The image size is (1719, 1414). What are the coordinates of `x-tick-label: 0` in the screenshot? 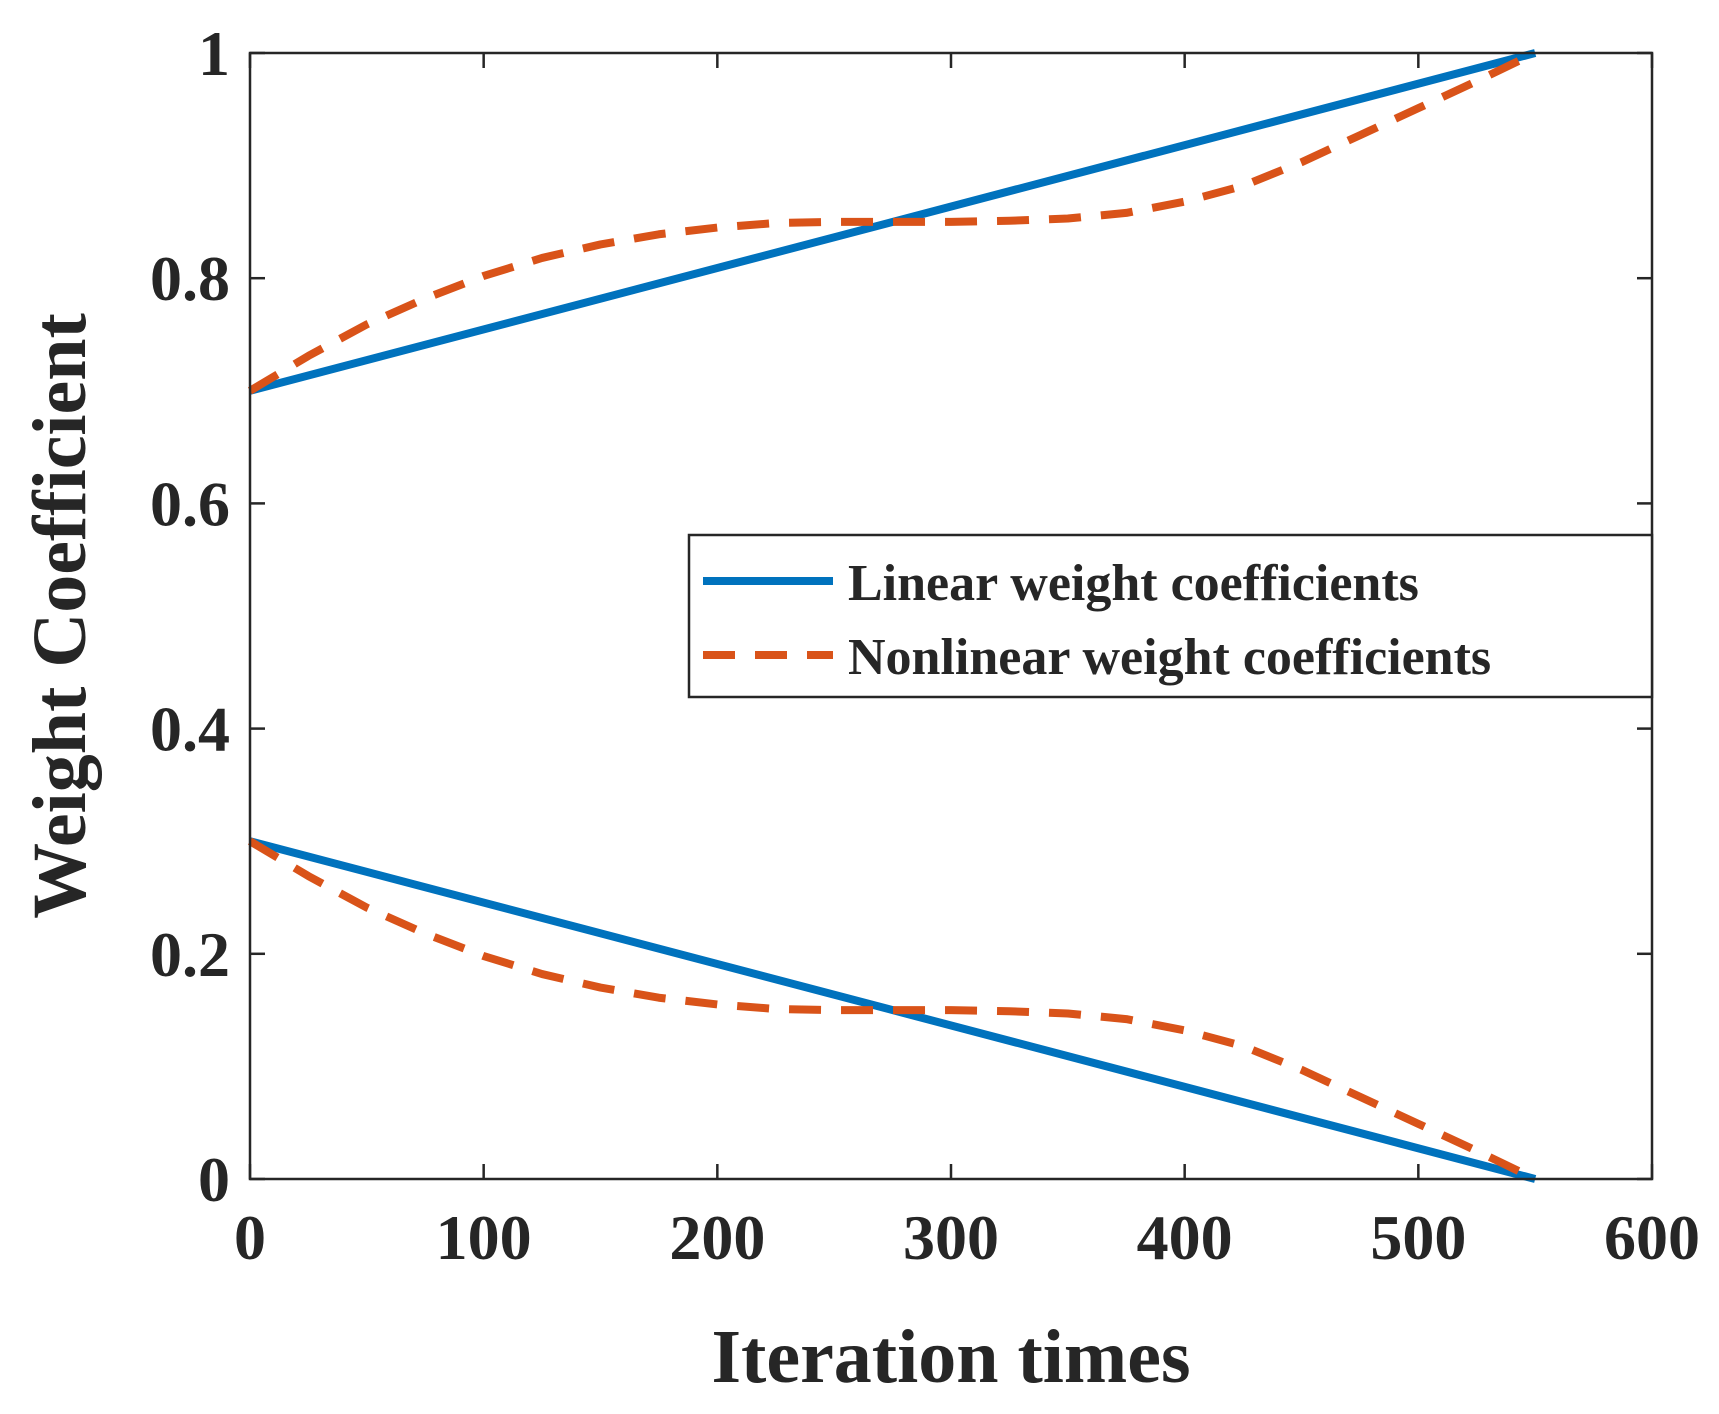 It's located at (250, 1237).